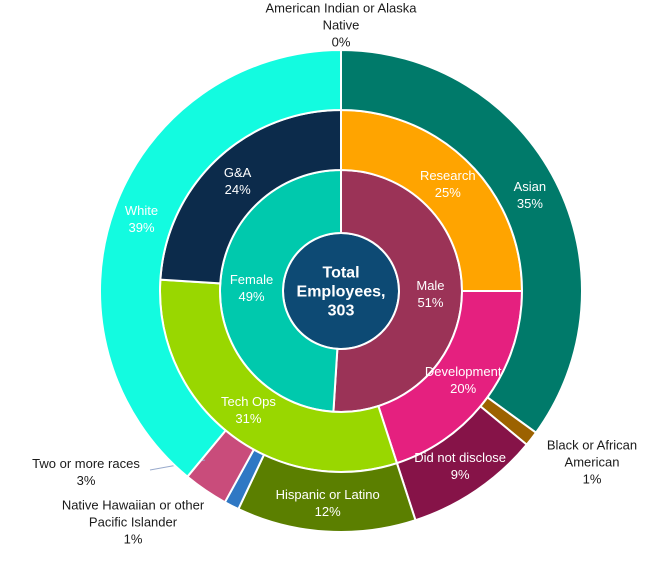 This screenshot has width=671, height=572. Describe the element at coordinates (327, 511) in the screenshot. I see `slice-value: 12%` at that location.